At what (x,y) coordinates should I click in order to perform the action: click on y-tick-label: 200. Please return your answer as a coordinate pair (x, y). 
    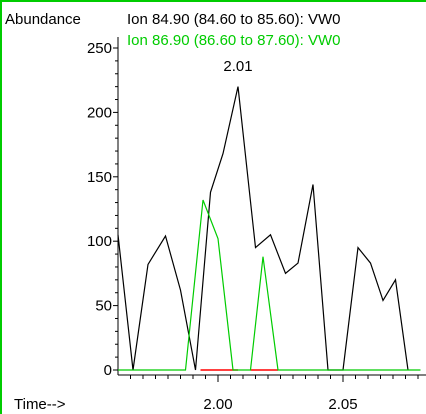
    Looking at the image, I should click on (99, 112).